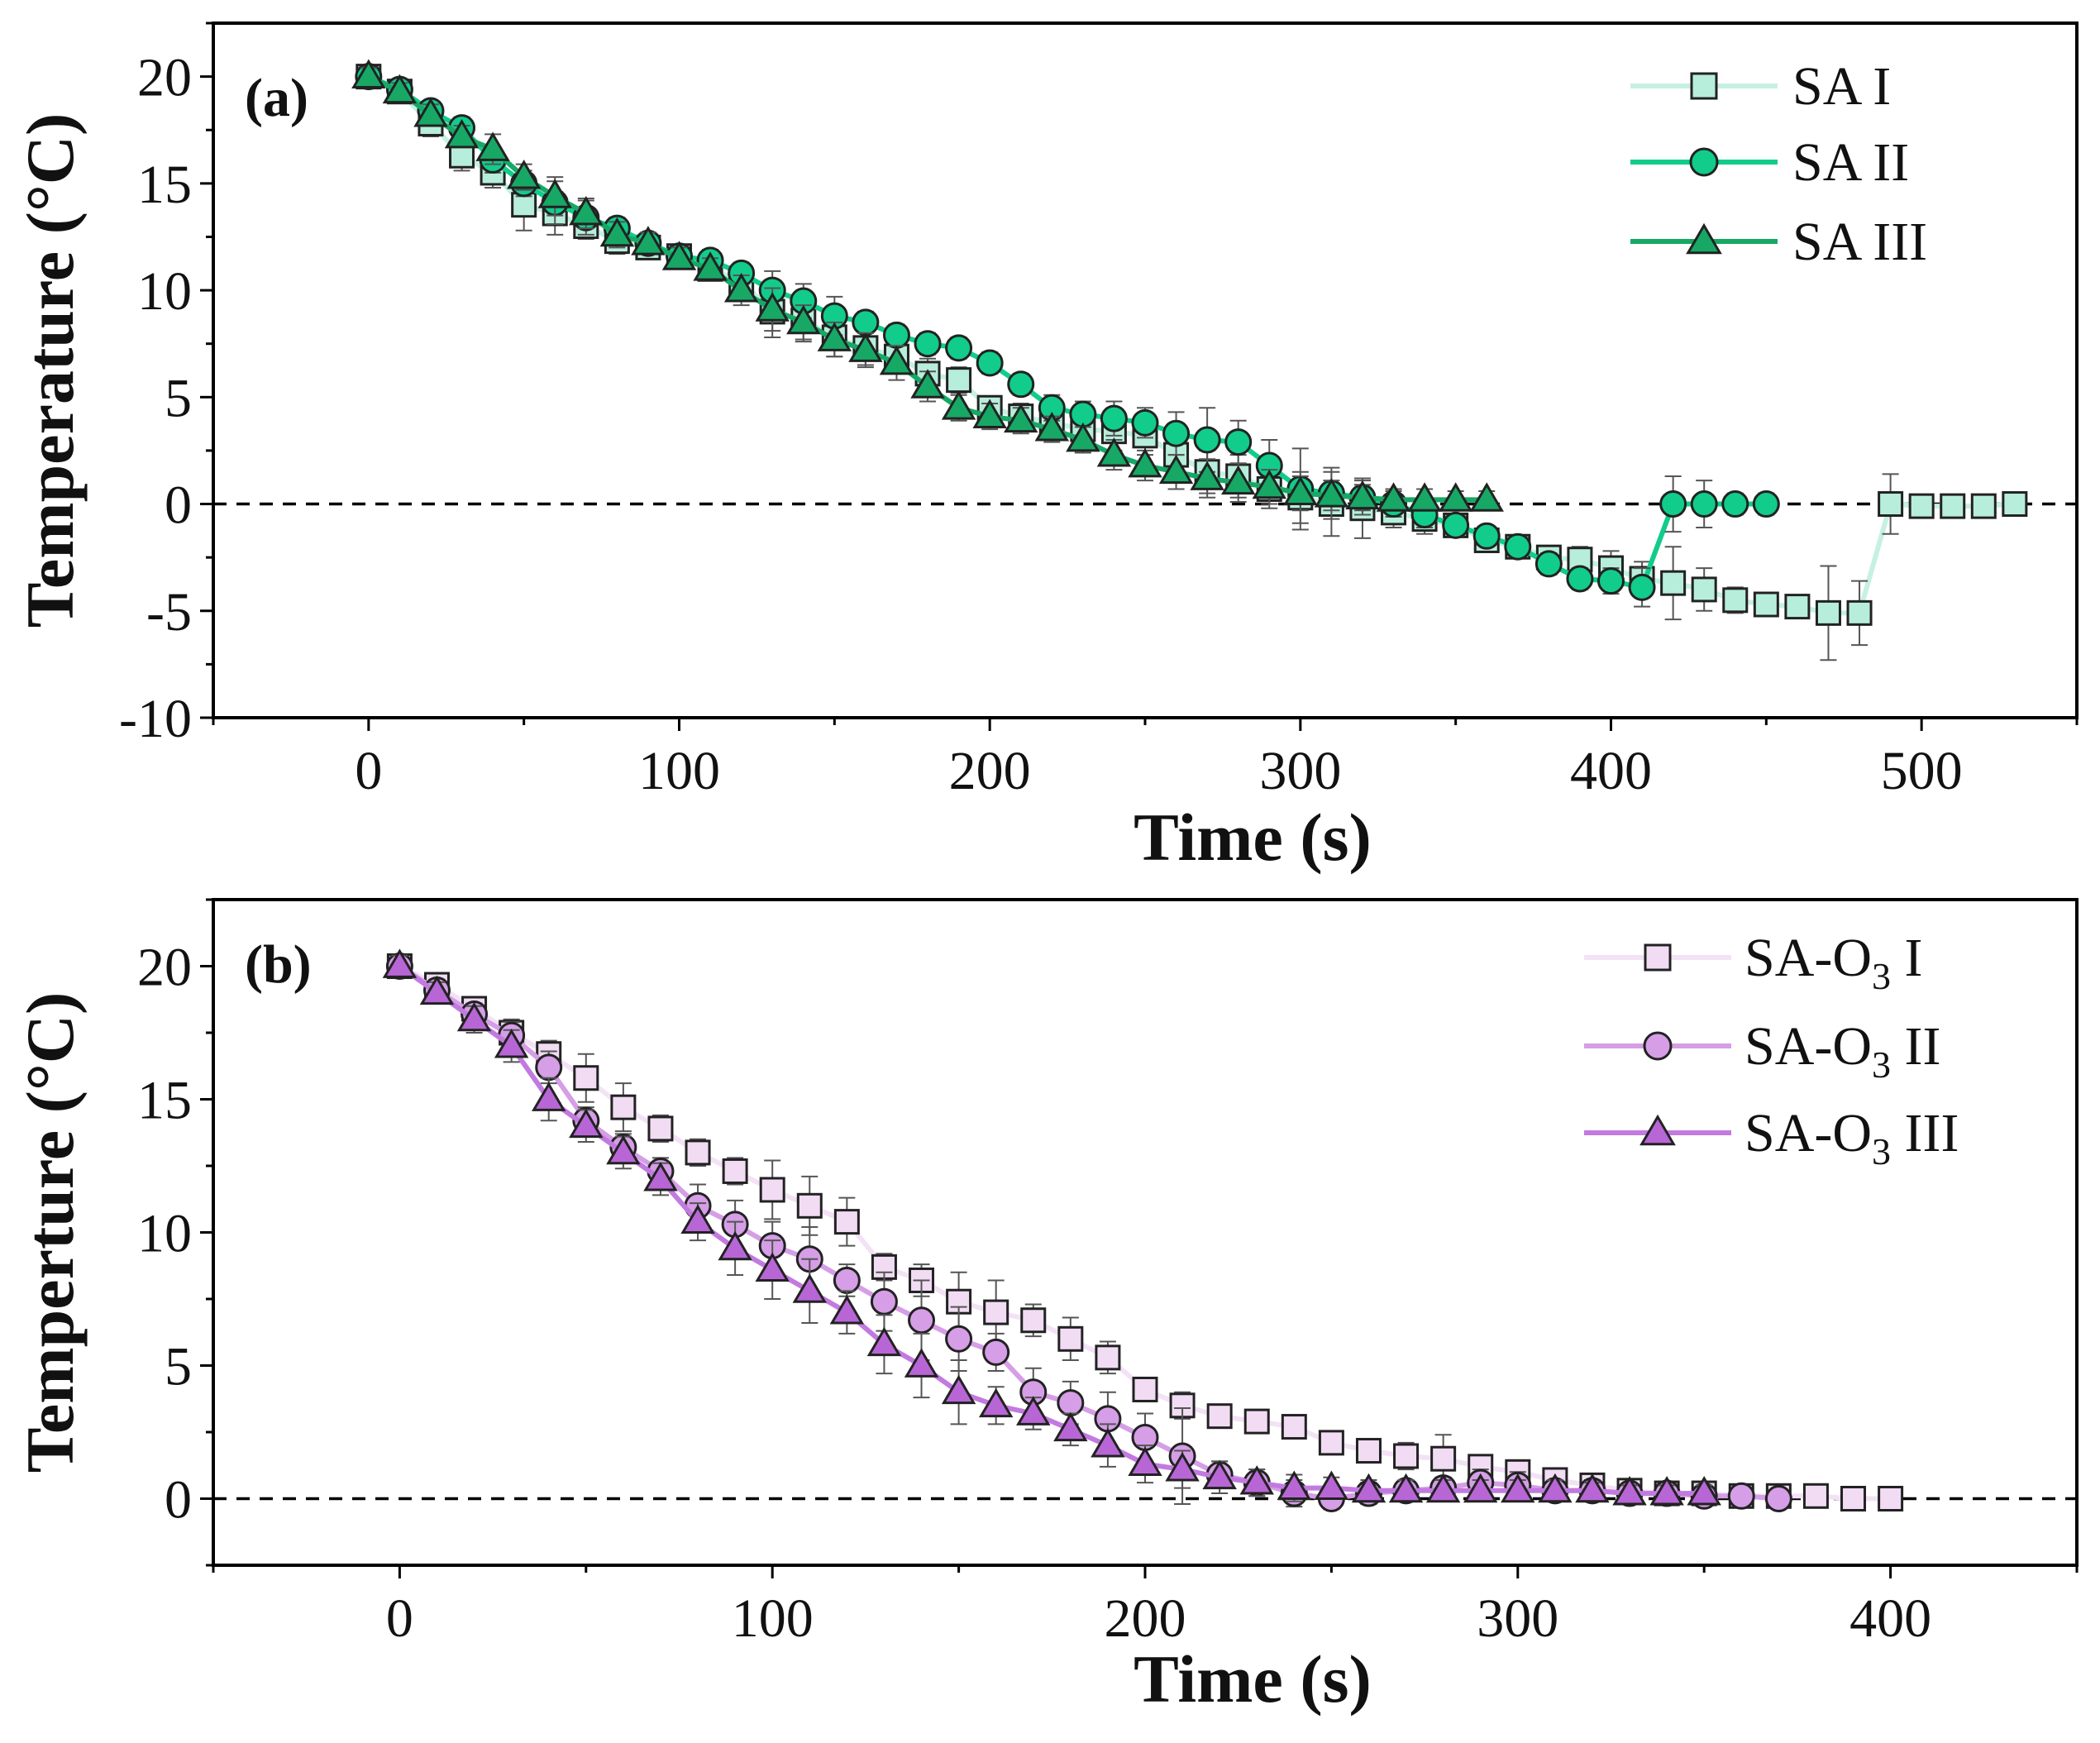 This screenshot has height=1743, width=2100. What do you see at coordinates (155, 719) in the screenshot?
I see `y-tick-label: -10` at bounding box center [155, 719].